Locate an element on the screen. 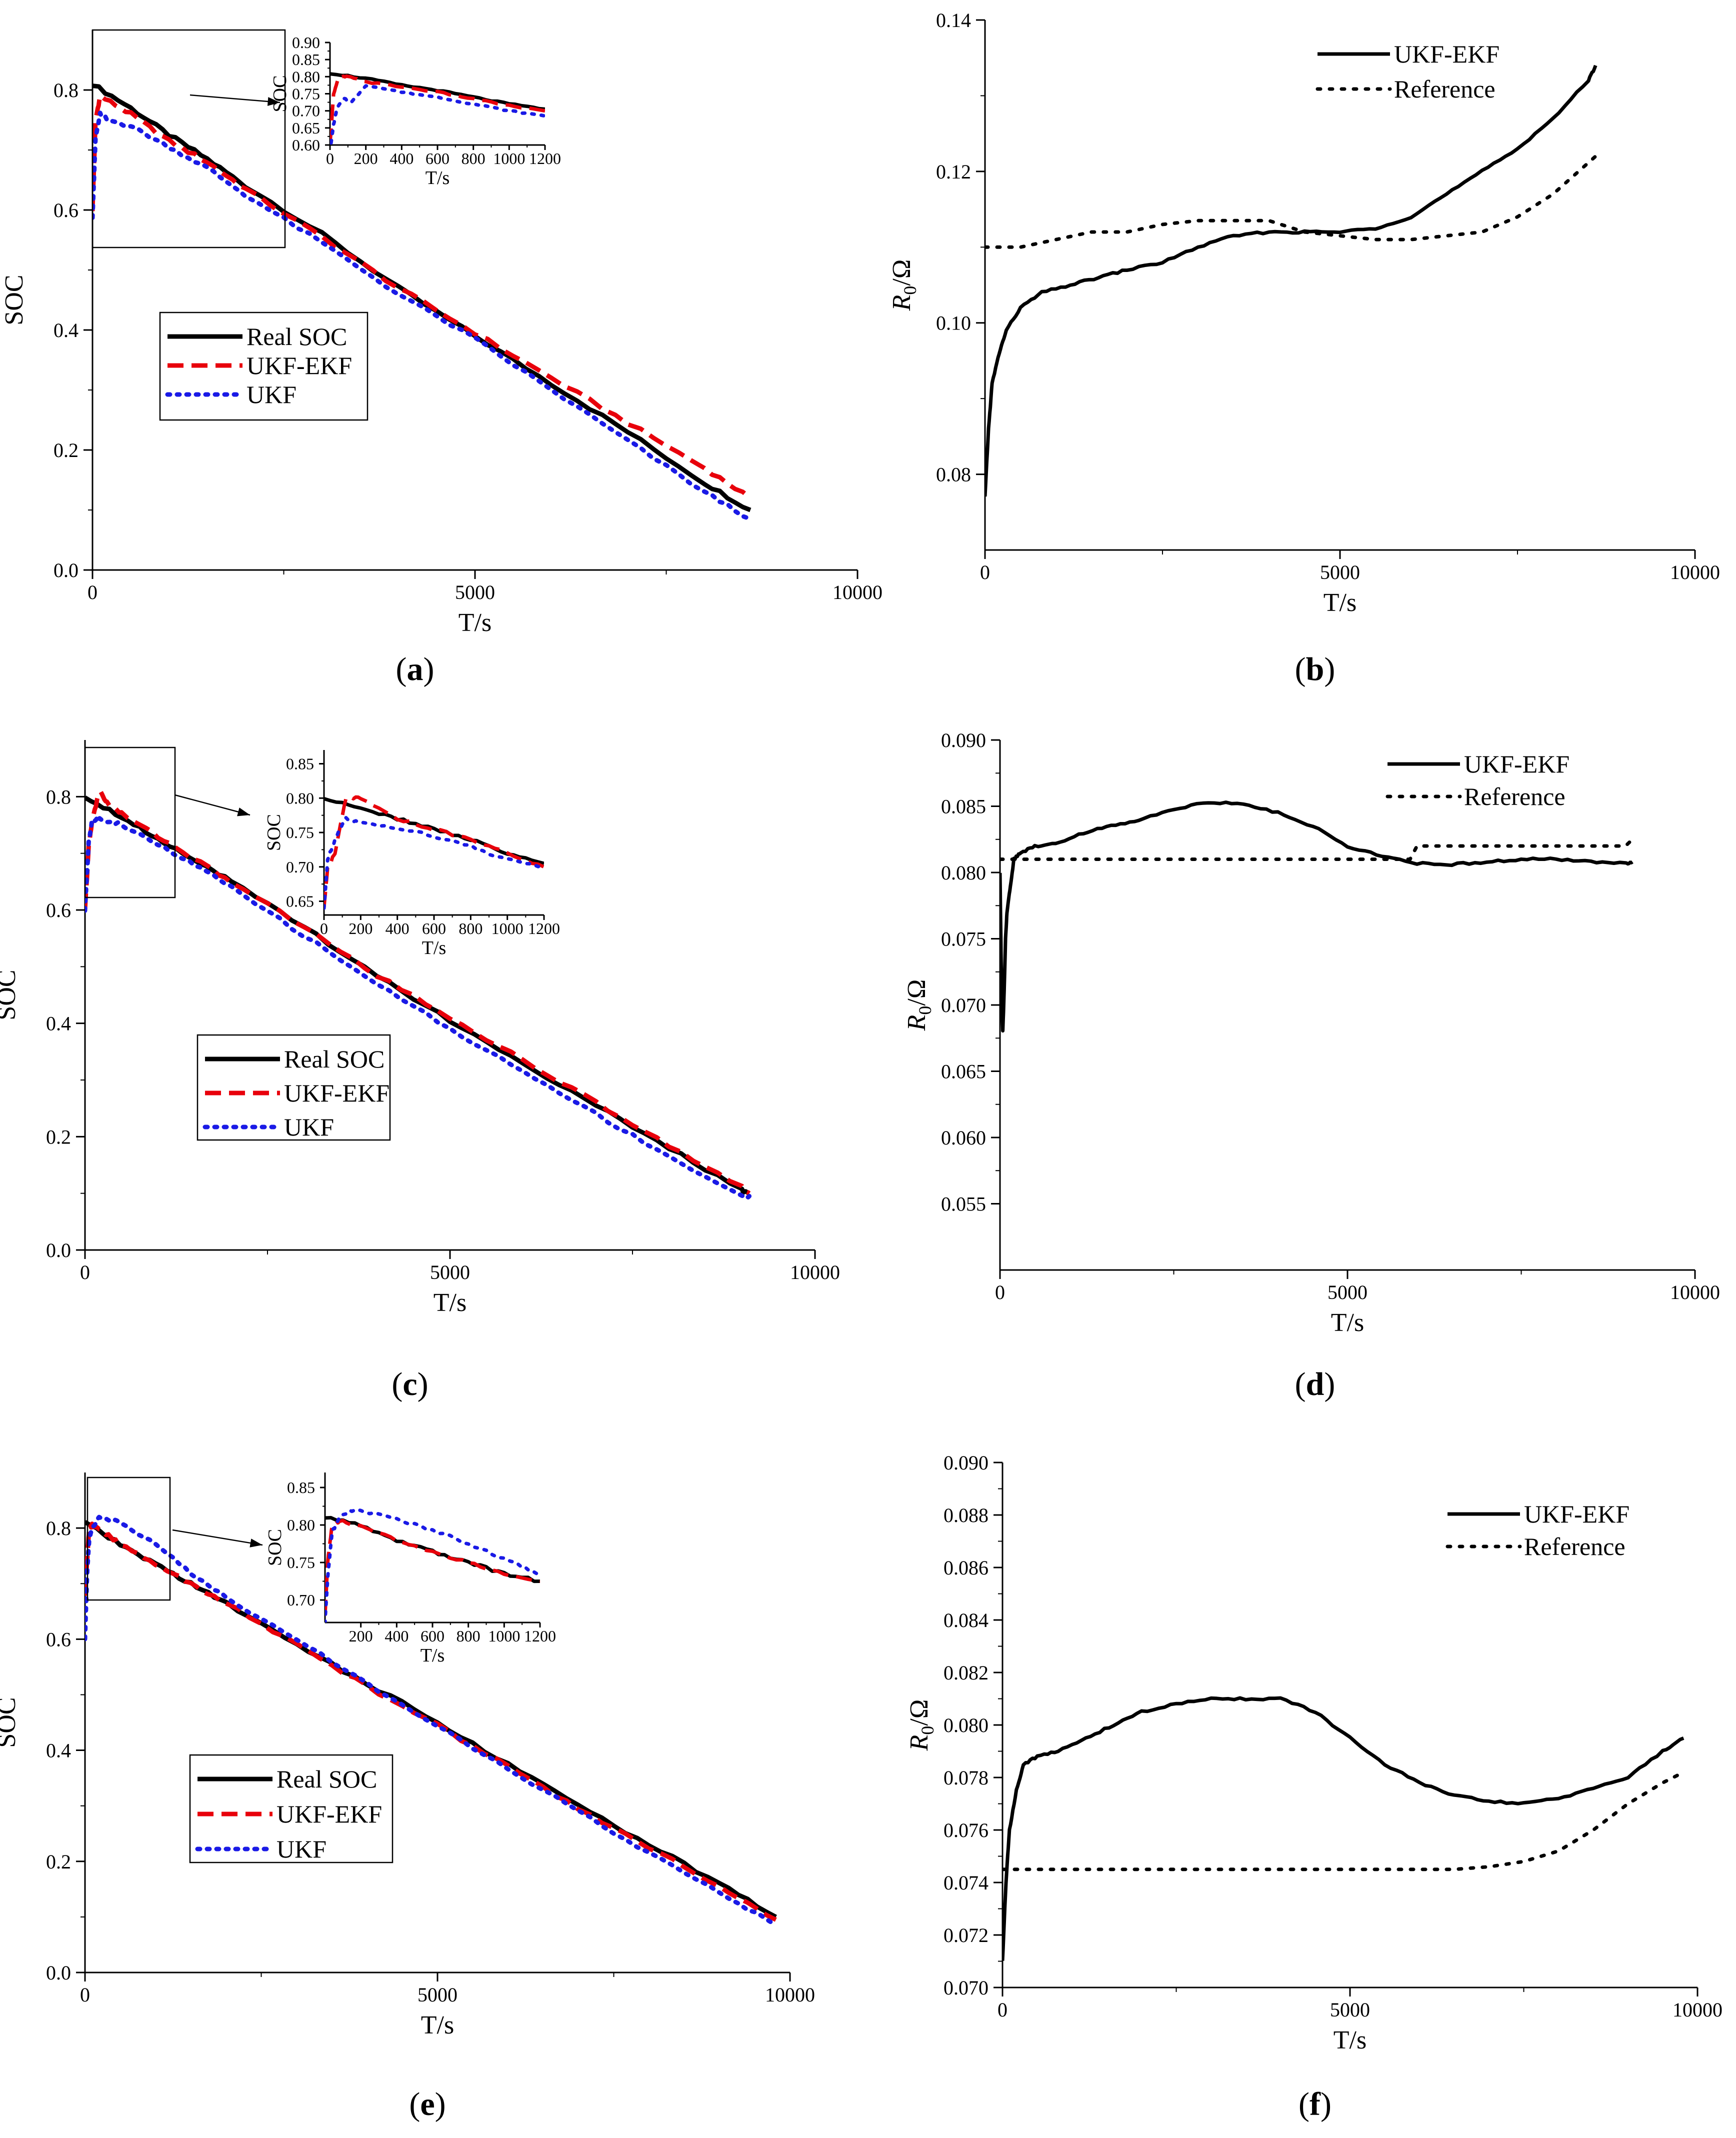 The width and height of the screenshot is (1736, 2138). panel-e-inset-y-tick-label: 0.70 is located at coordinates (301, 1600).